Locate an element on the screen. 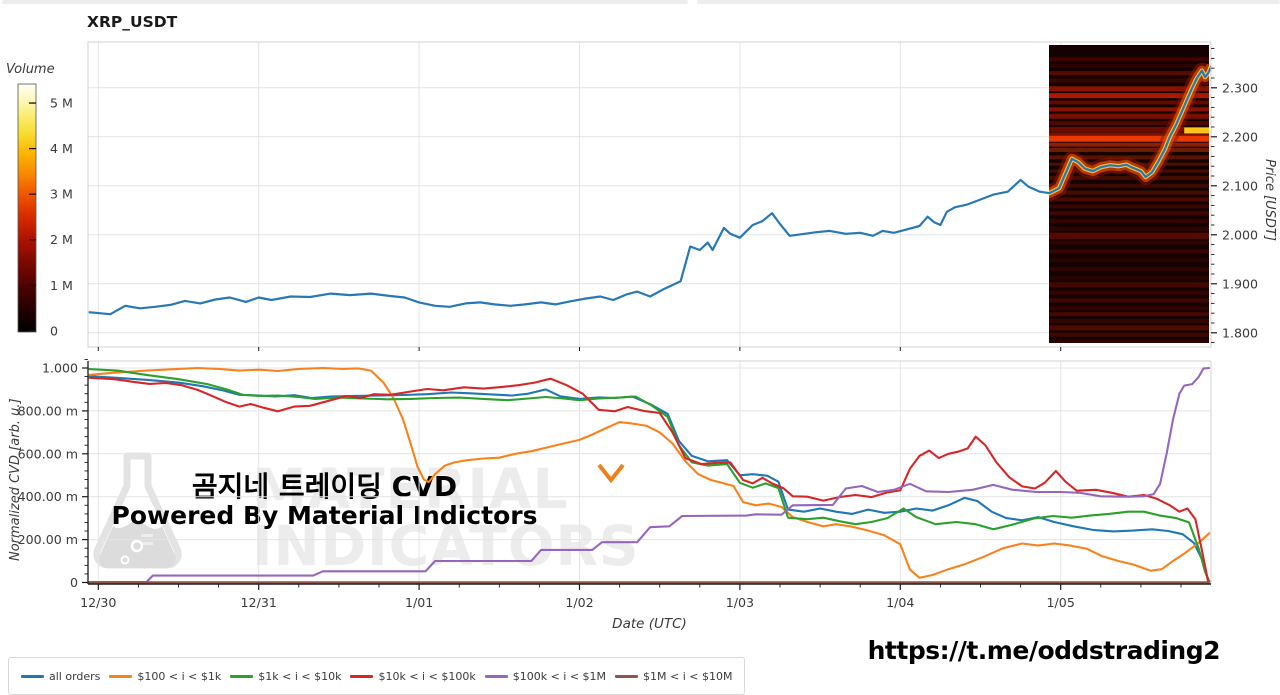  cvd-axis-label: Normalized CVD [arb. u.] is located at coordinates (15, 479).